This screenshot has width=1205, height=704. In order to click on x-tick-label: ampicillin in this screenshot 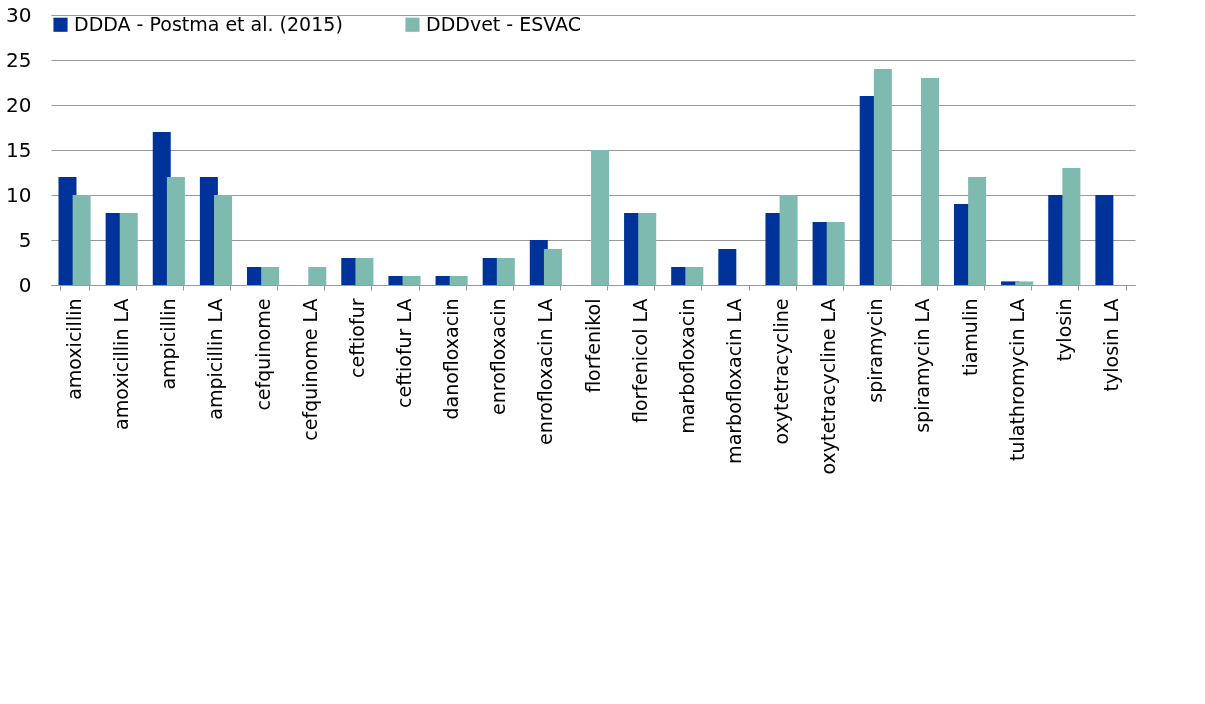, I will do `click(168, 344)`.